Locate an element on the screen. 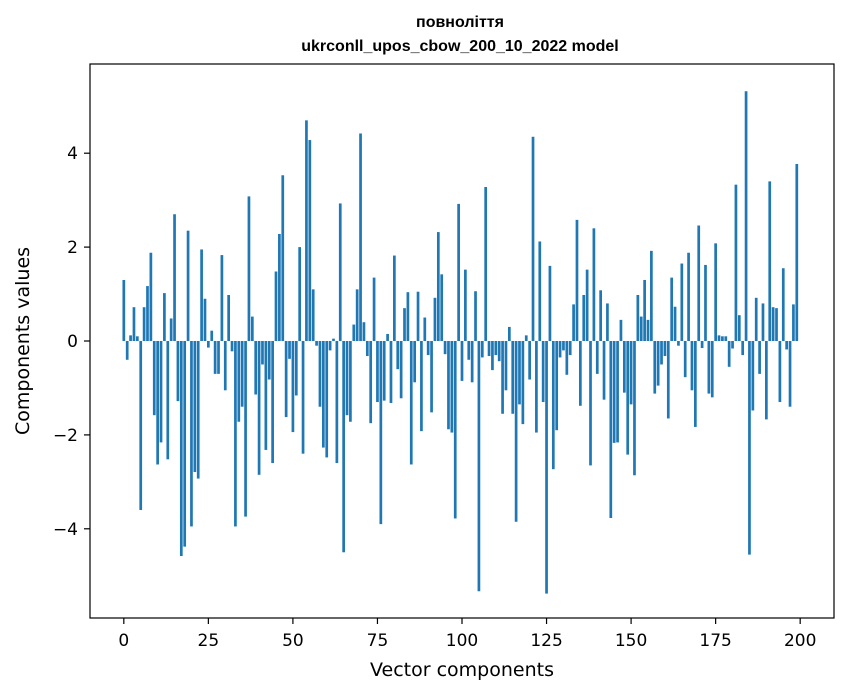  y-tick-label: −2 is located at coordinates (65, 436).